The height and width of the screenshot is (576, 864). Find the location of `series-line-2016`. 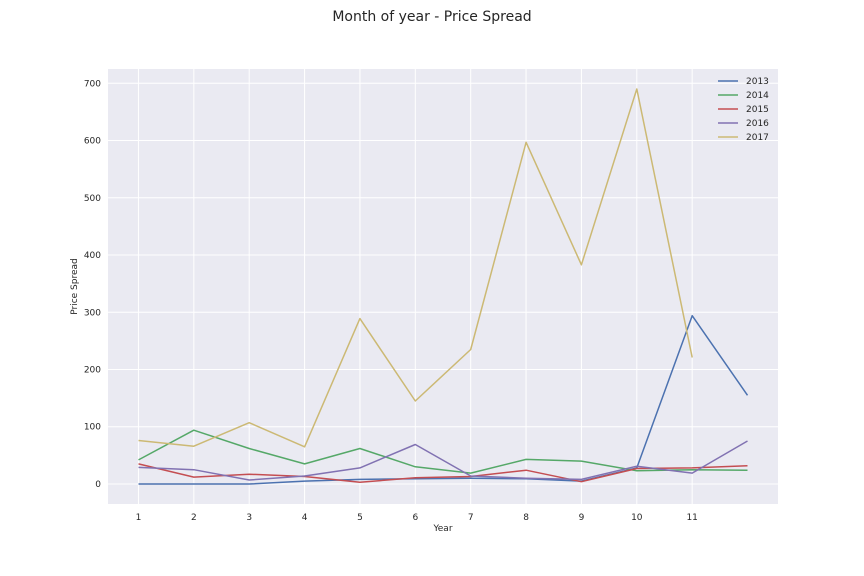

series-line-2016 is located at coordinates (443, 460).